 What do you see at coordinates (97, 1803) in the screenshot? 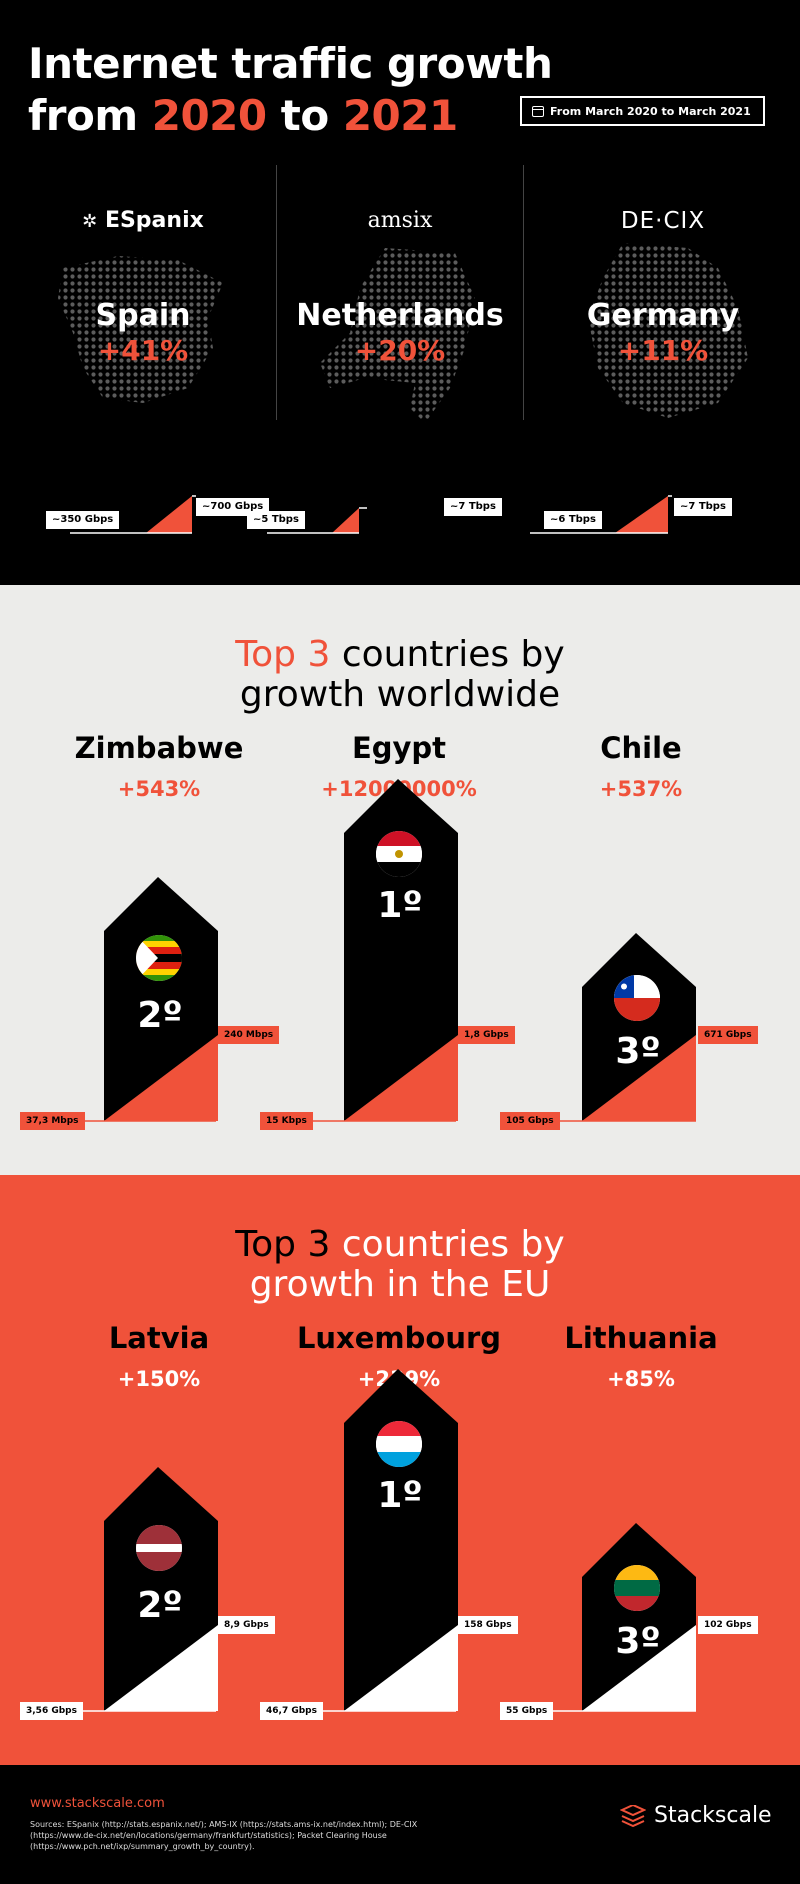
I see `website-link: www.stackscale.com` at bounding box center [97, 1803].